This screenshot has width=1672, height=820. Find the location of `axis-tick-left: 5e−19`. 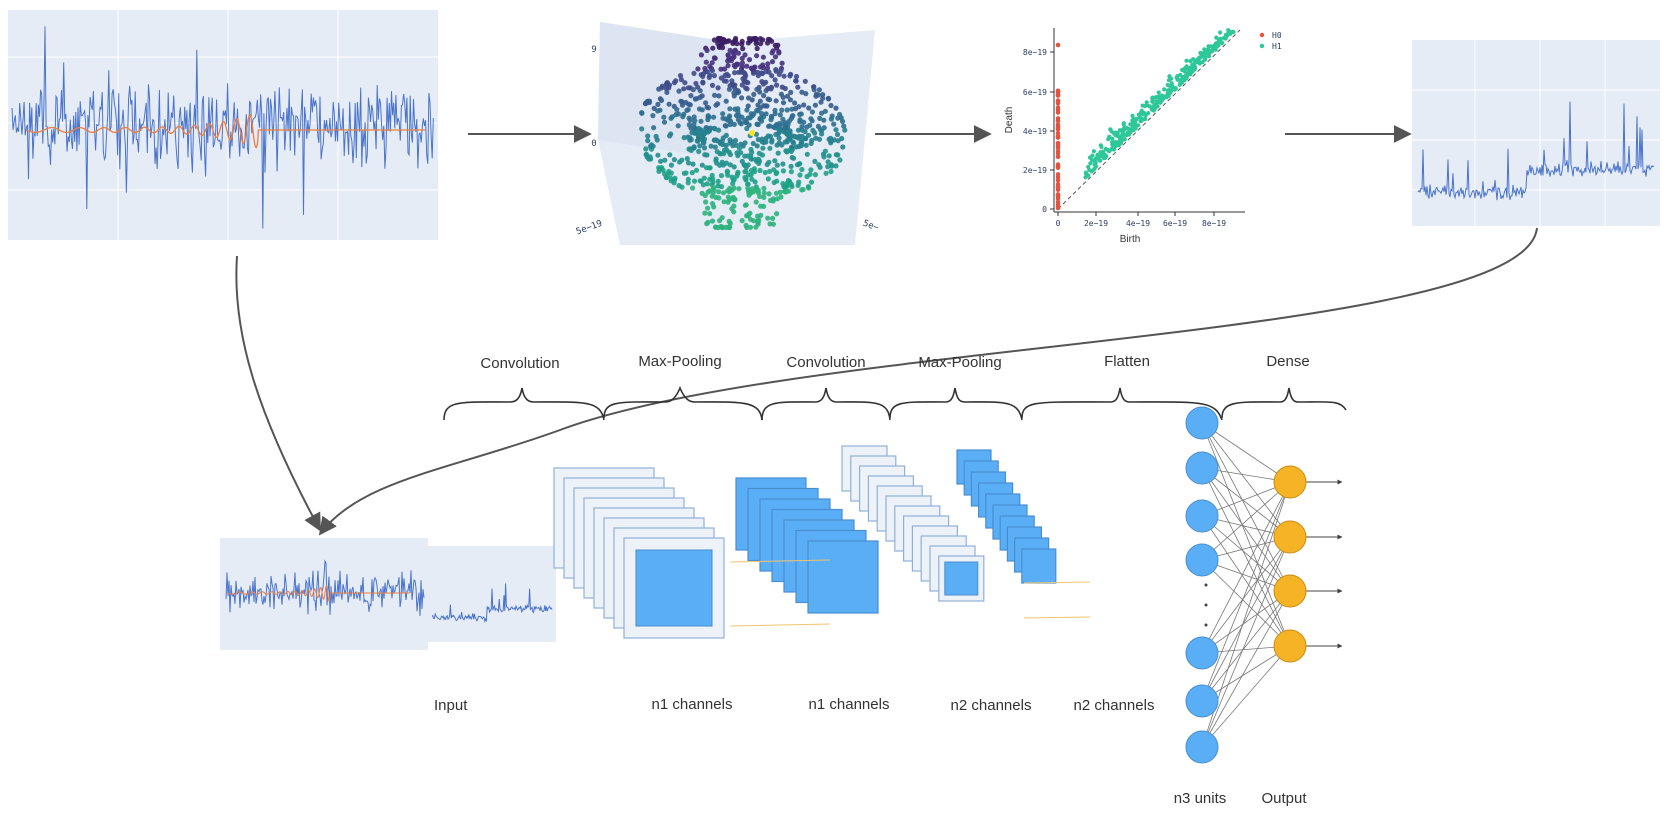

axis-tick-left: 5e−19 is located at coordinates (589, 228).